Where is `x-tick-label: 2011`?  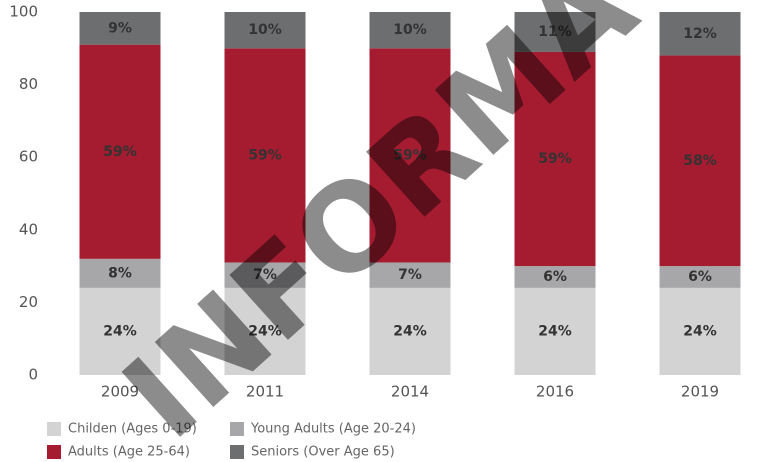 x-tick-label: 2011 is located at coordinates (265, 392).